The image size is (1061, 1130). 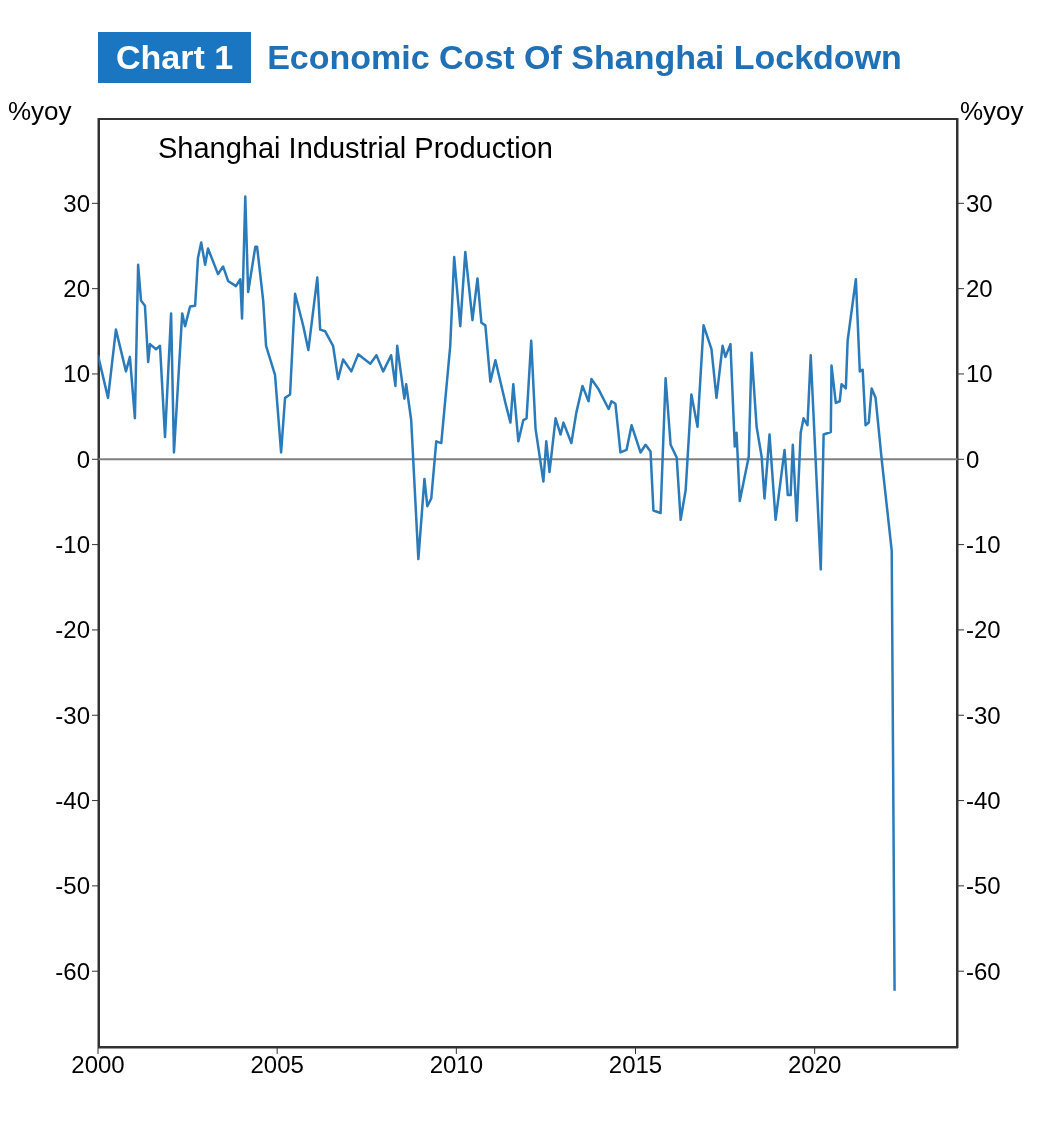 I want to click on caption: Chart 1, so click(x=175, y=57).